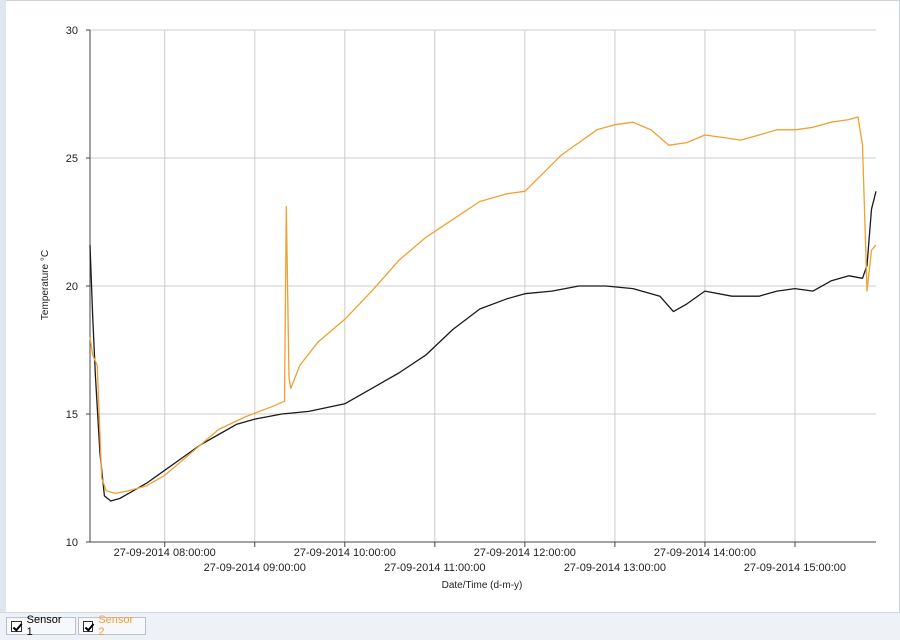 This screenshot has width=900, height=640. What do you see at coordinates (72, 415) in the screenshot?
I see `y-tick-label: 15` at bounding box center [72, 415].